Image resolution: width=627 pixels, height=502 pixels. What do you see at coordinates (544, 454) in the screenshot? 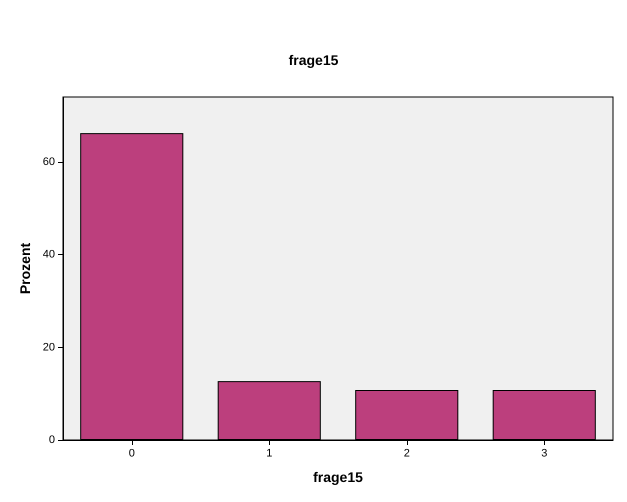
I see `x-tick-label: 3` at bounding box center [544, 454].